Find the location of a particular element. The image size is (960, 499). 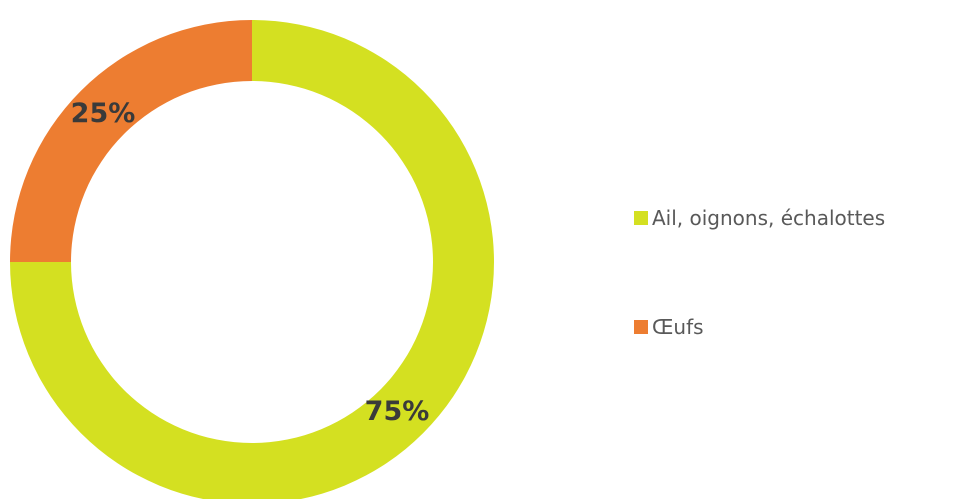

data-label-ail: 75% is located at coordinates (397, 411).